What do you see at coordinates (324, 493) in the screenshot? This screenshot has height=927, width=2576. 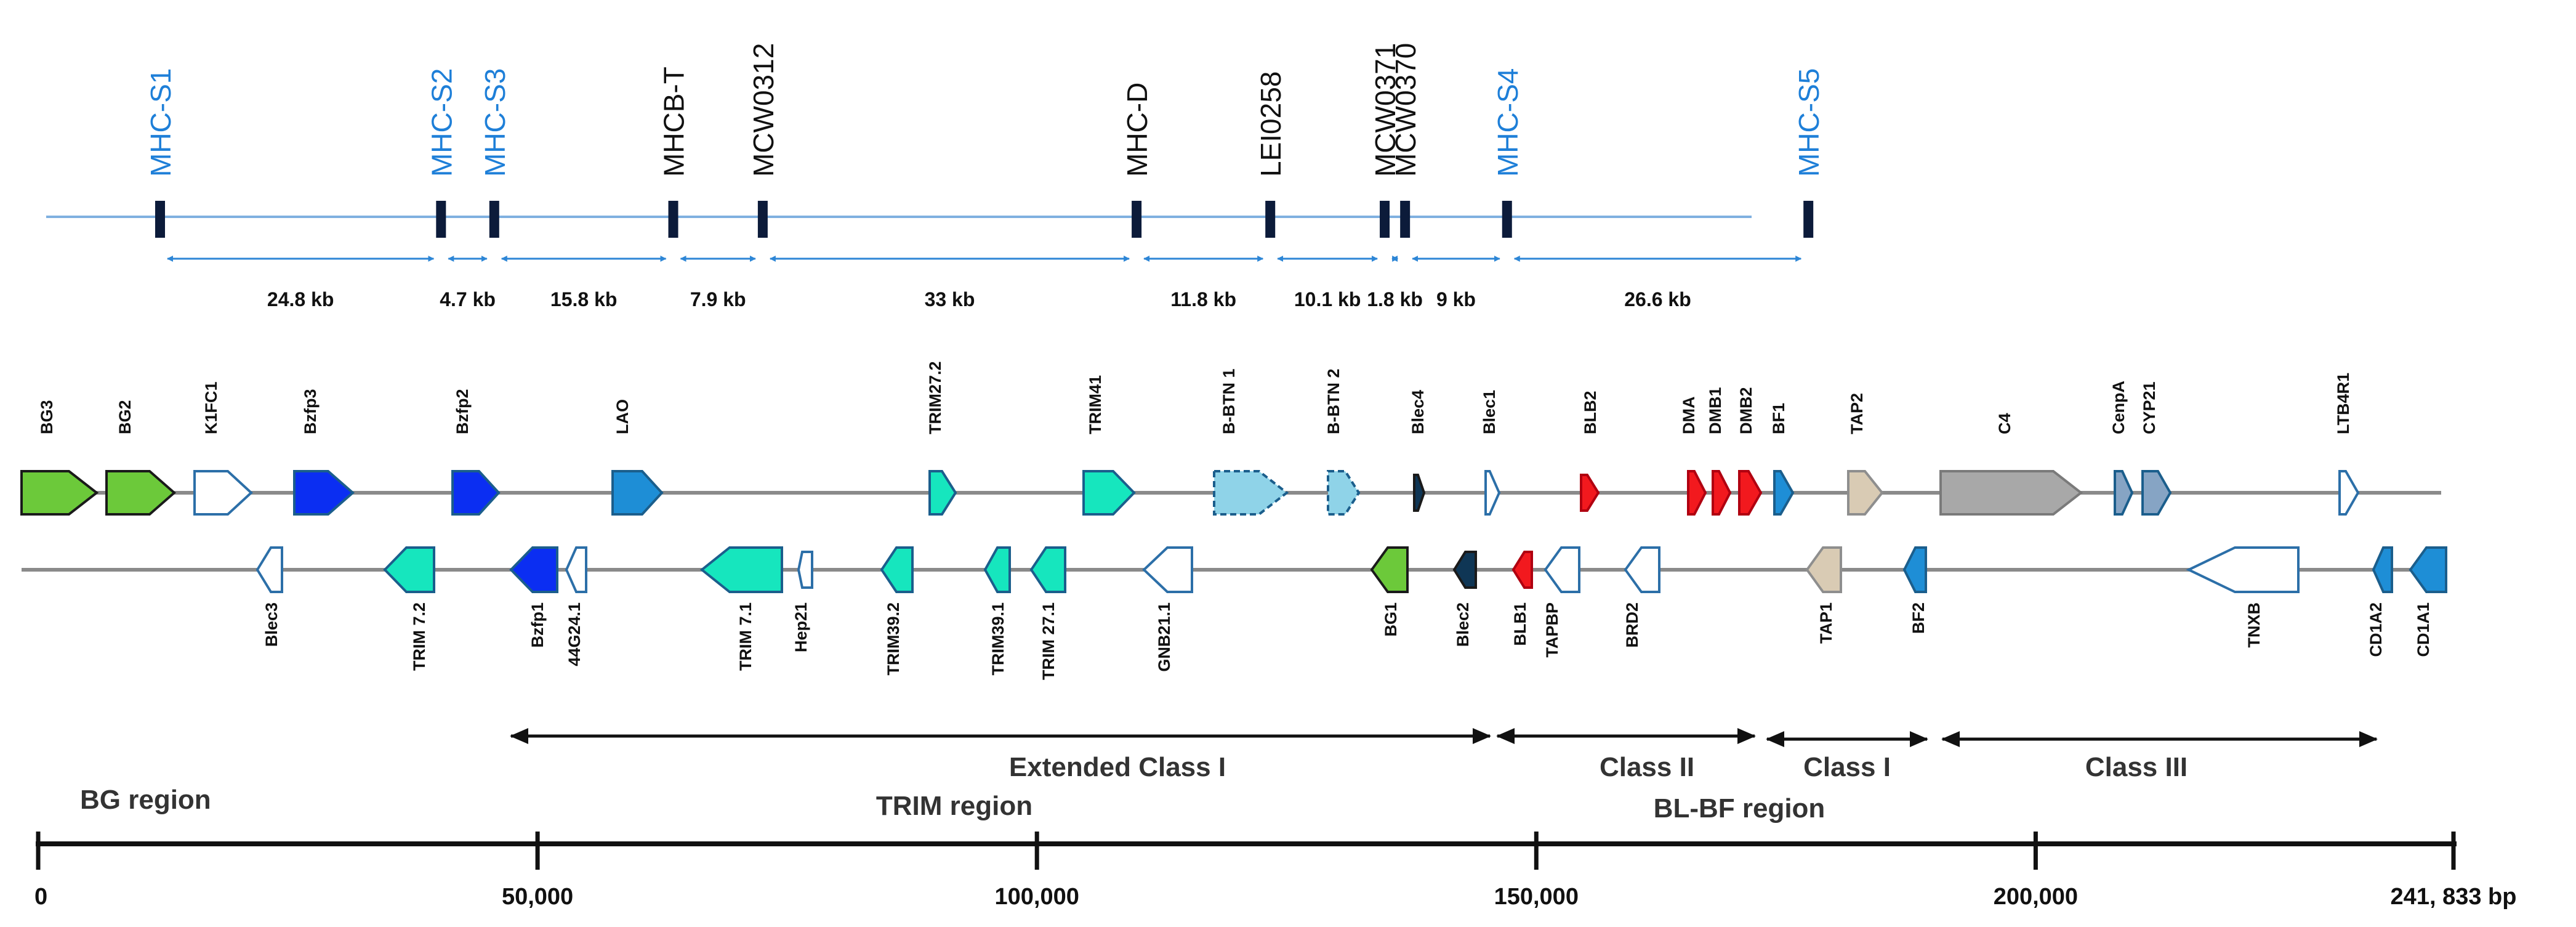 I see `gene-bzfp3` at bounding box center [324, 493].